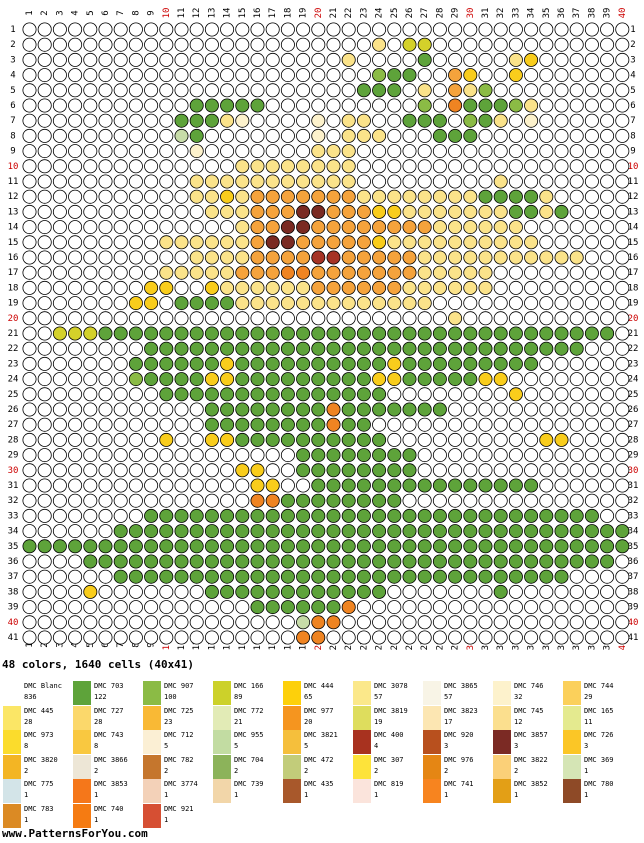  Describe the element at coordinates (398, 766) in the screenshot. I see `legend-item: DMC 307 2` at that location.